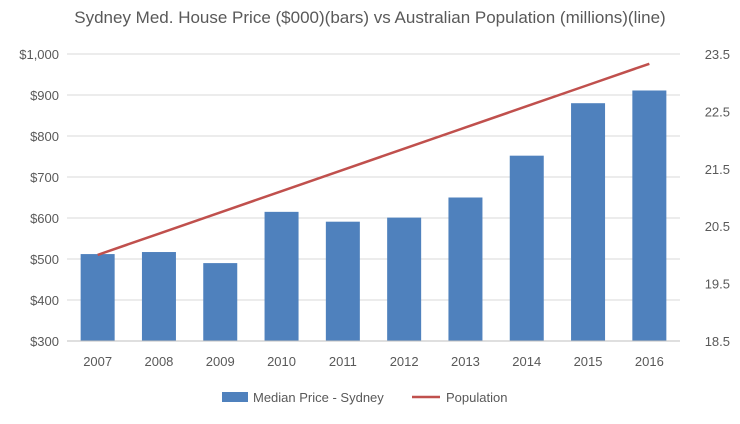 The image size is (740, 424). Describe the element at coordinates (649, 361) in the screenshot. I see `x-tick-label: 2016` at that location.